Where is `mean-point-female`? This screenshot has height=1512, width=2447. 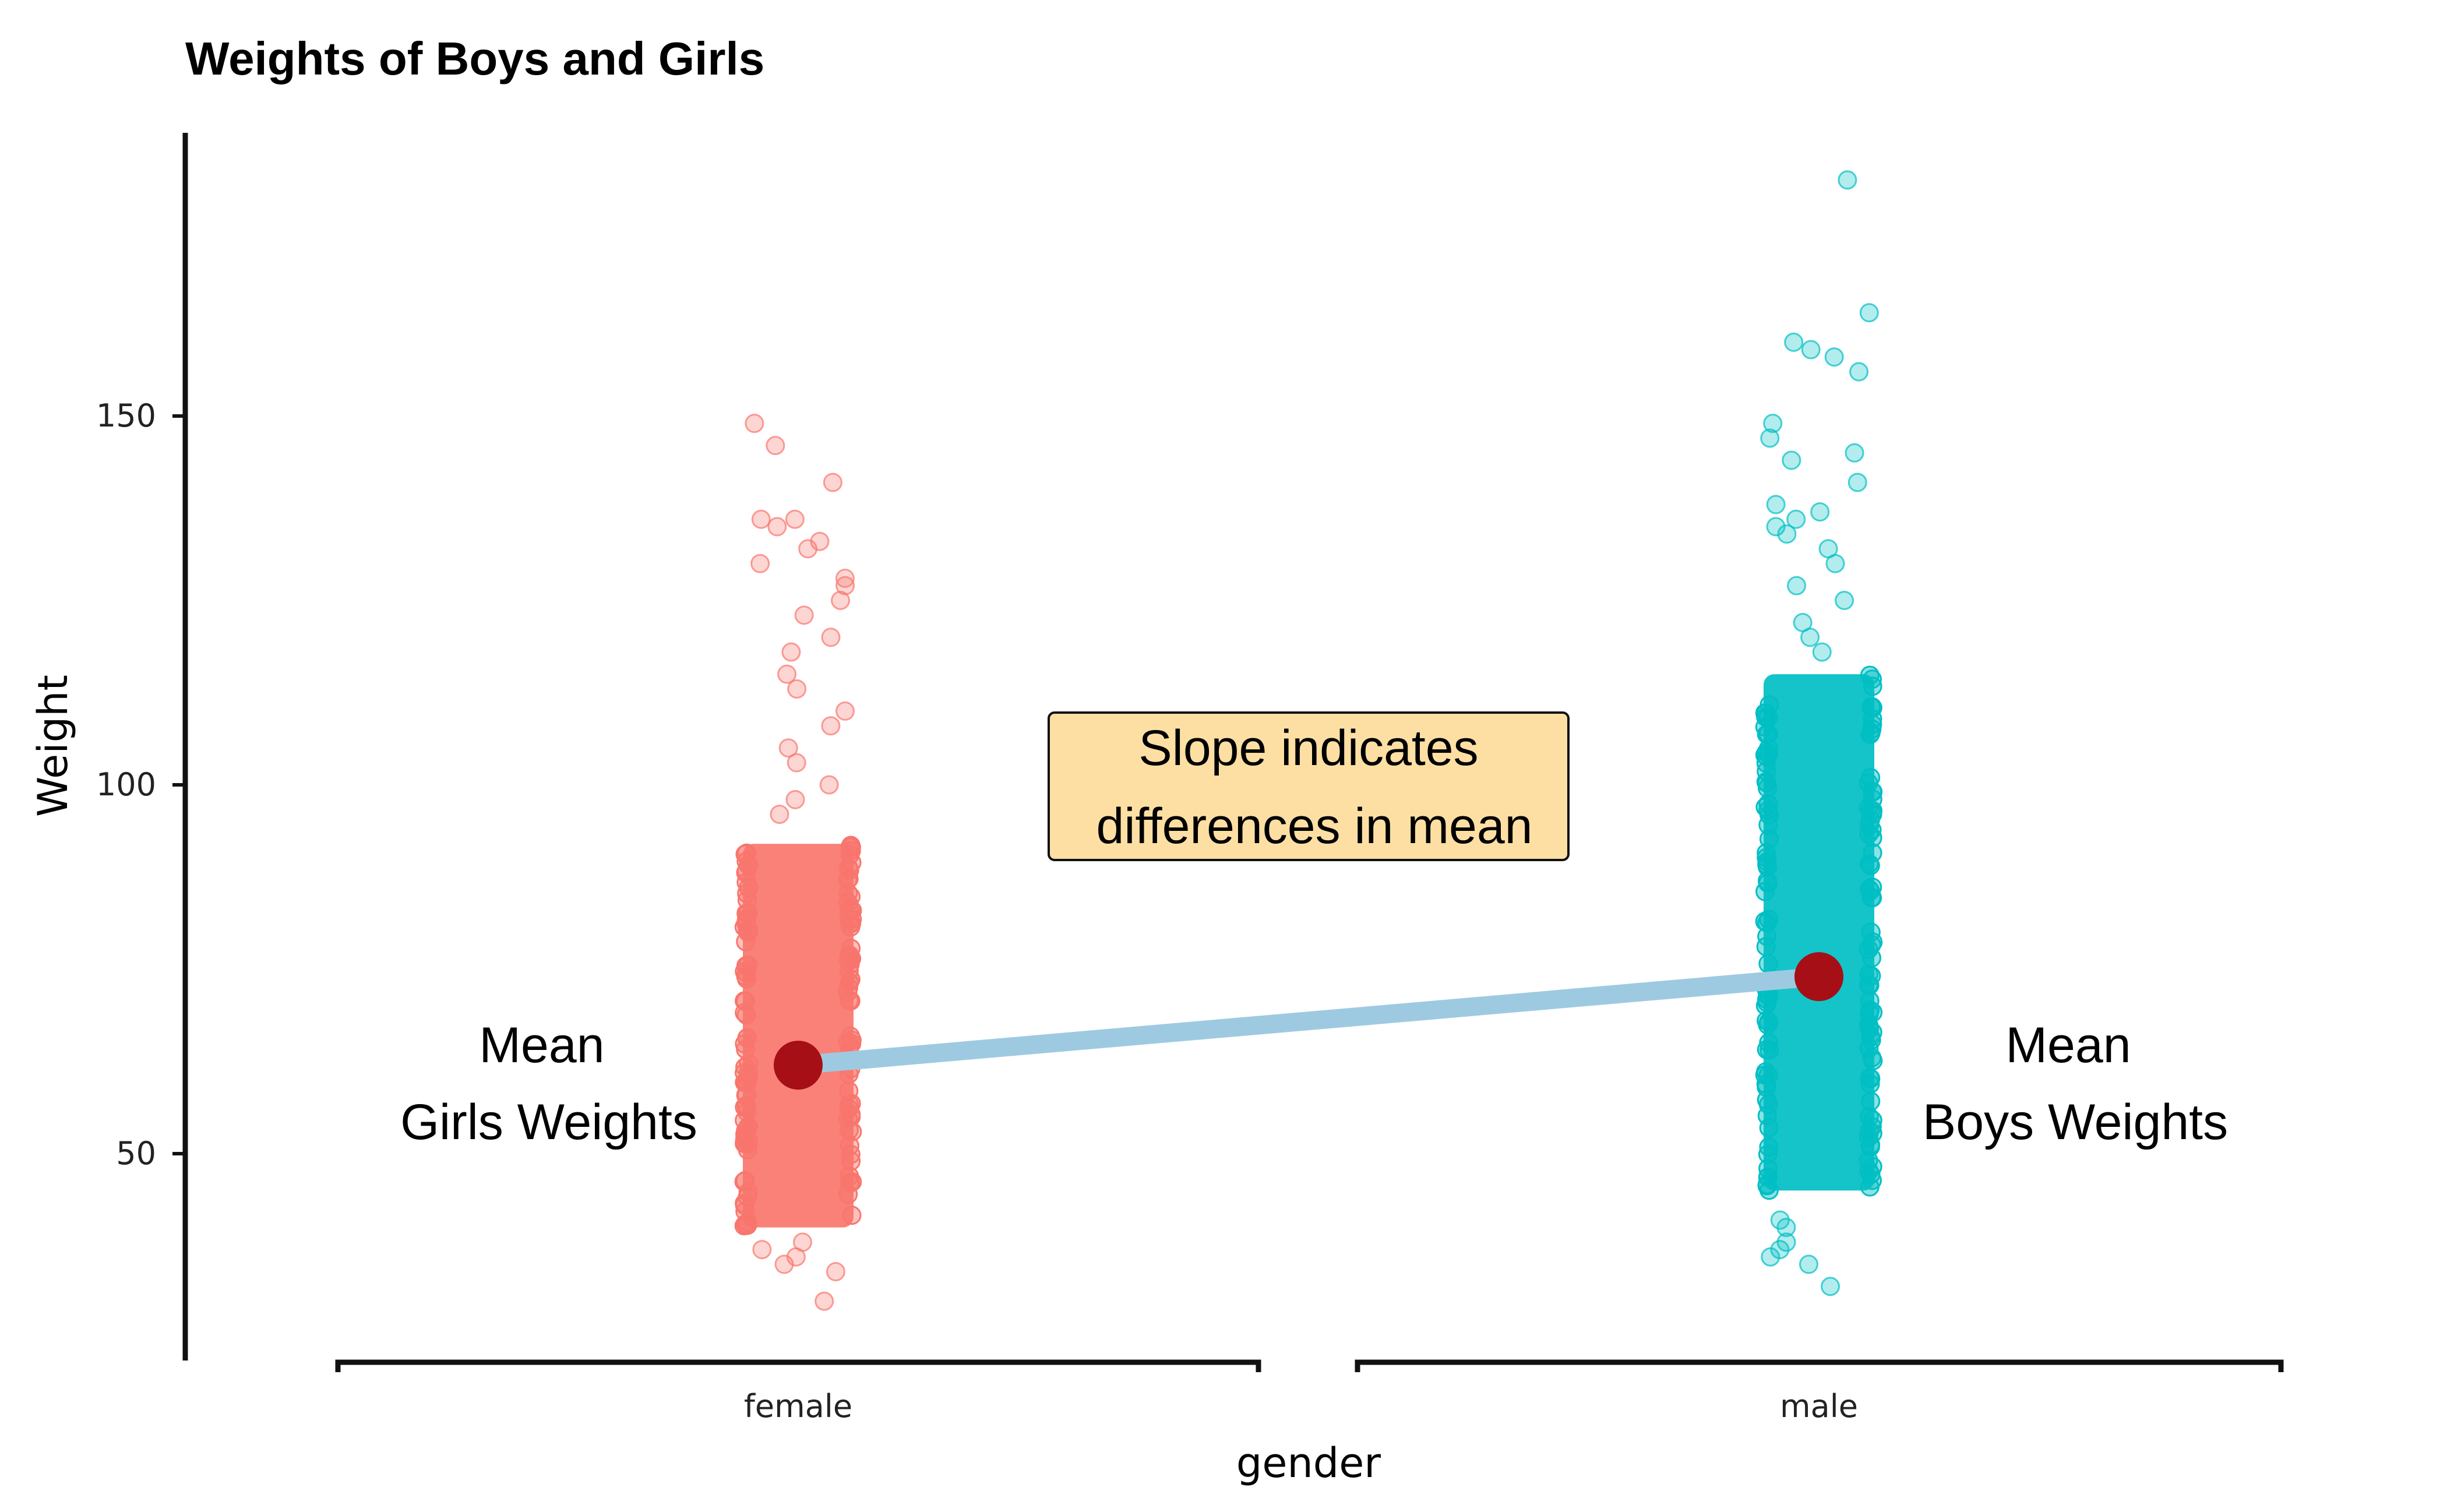
mean-point-female is located at coordinates (798, 1065).